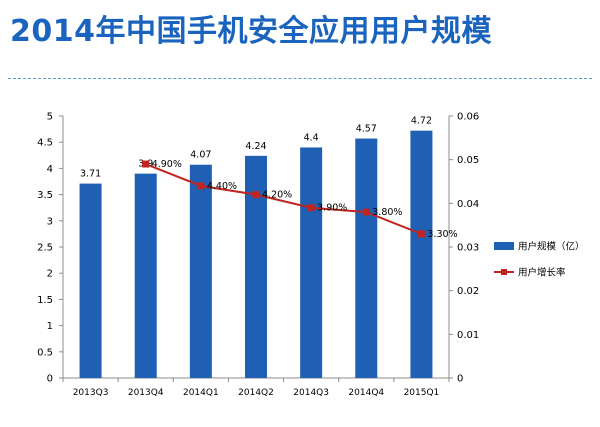  I want to click on x-tick-label: 2014Q1, so click(201, 393).